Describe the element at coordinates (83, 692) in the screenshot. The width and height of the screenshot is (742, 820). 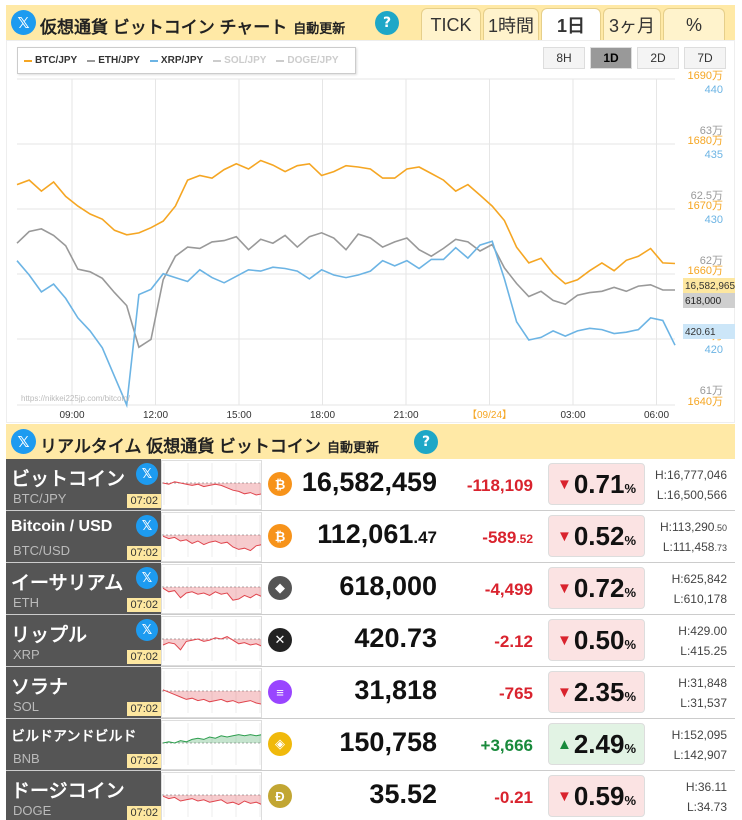
I see `coin-name-cell: ソラナ SOL 07:02` at that location.